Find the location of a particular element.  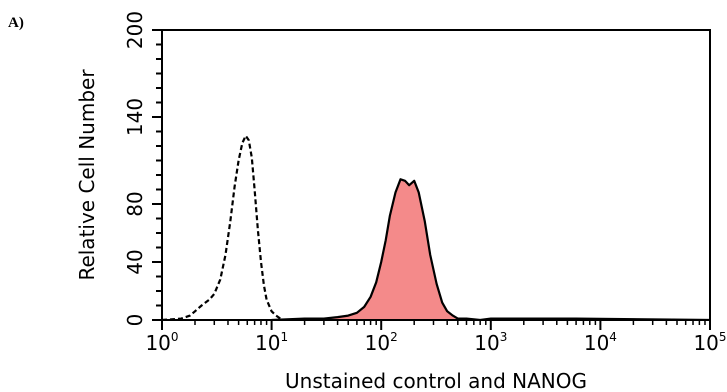

x-tick-label: 101 is located at coordinates (271, 342).